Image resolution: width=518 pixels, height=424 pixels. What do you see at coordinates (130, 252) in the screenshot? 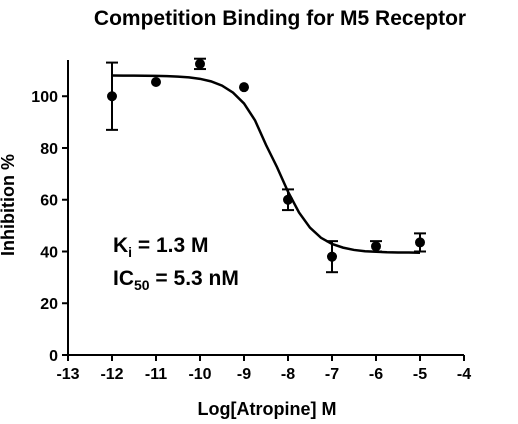
I see `annotation-sub: i` at bounding box center [130, 252].